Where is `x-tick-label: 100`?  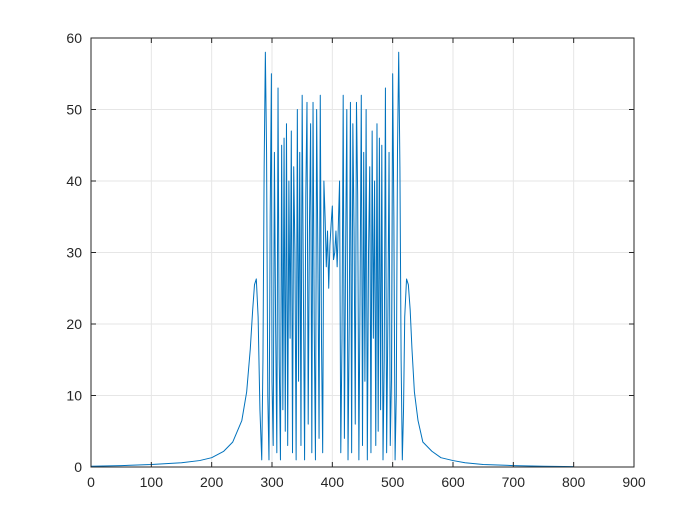 x-tick-label: 100 is located at coordinates (152, 482).